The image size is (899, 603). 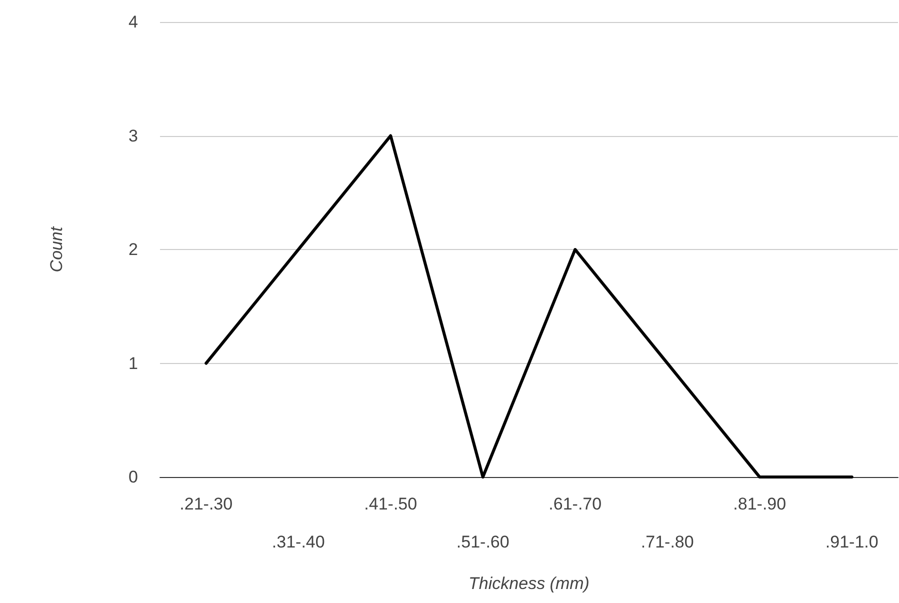 I want to click on y-axis-title: Count, so click(x=56, y=249).